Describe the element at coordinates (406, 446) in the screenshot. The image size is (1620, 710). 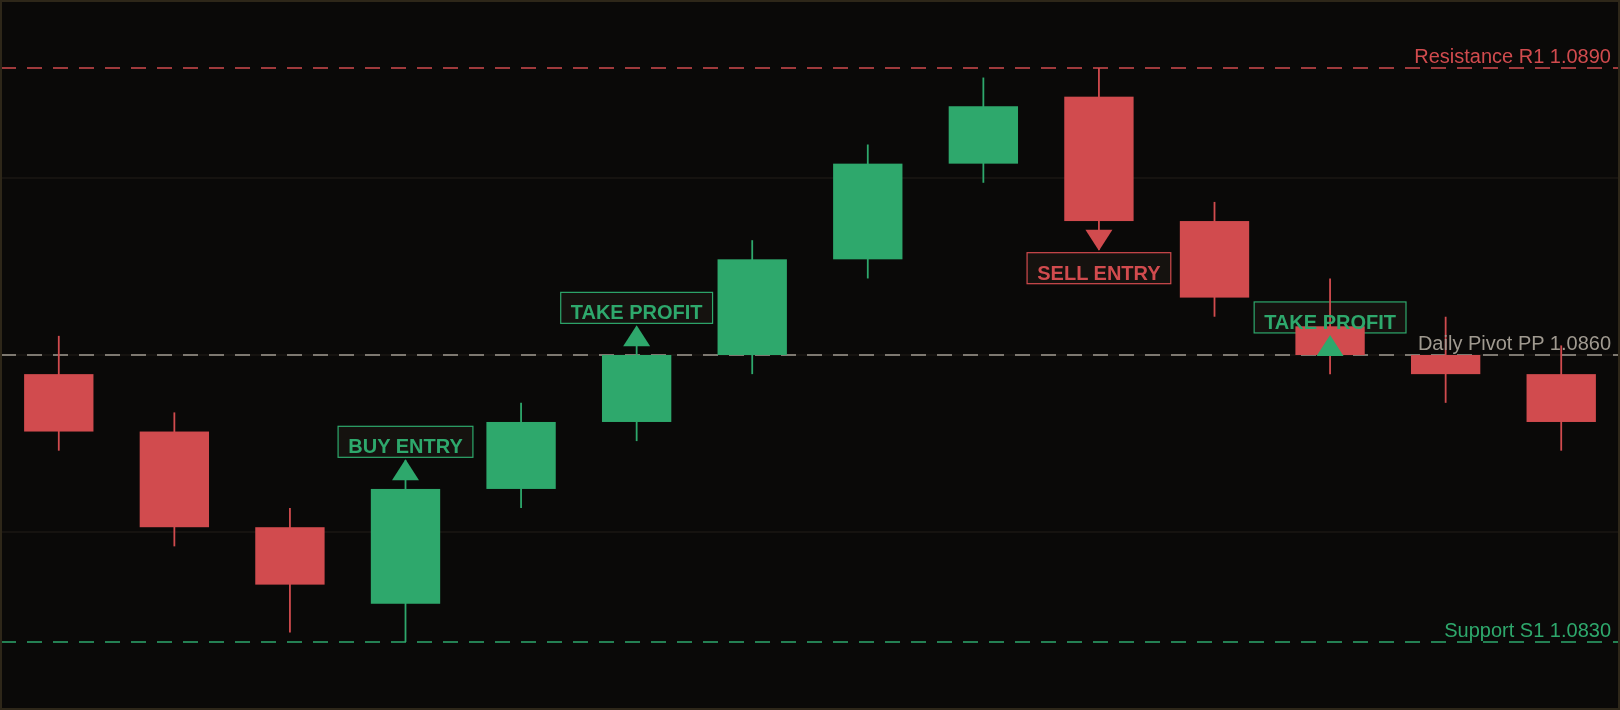
I see `annotation: BUY ENTRY` at that location.